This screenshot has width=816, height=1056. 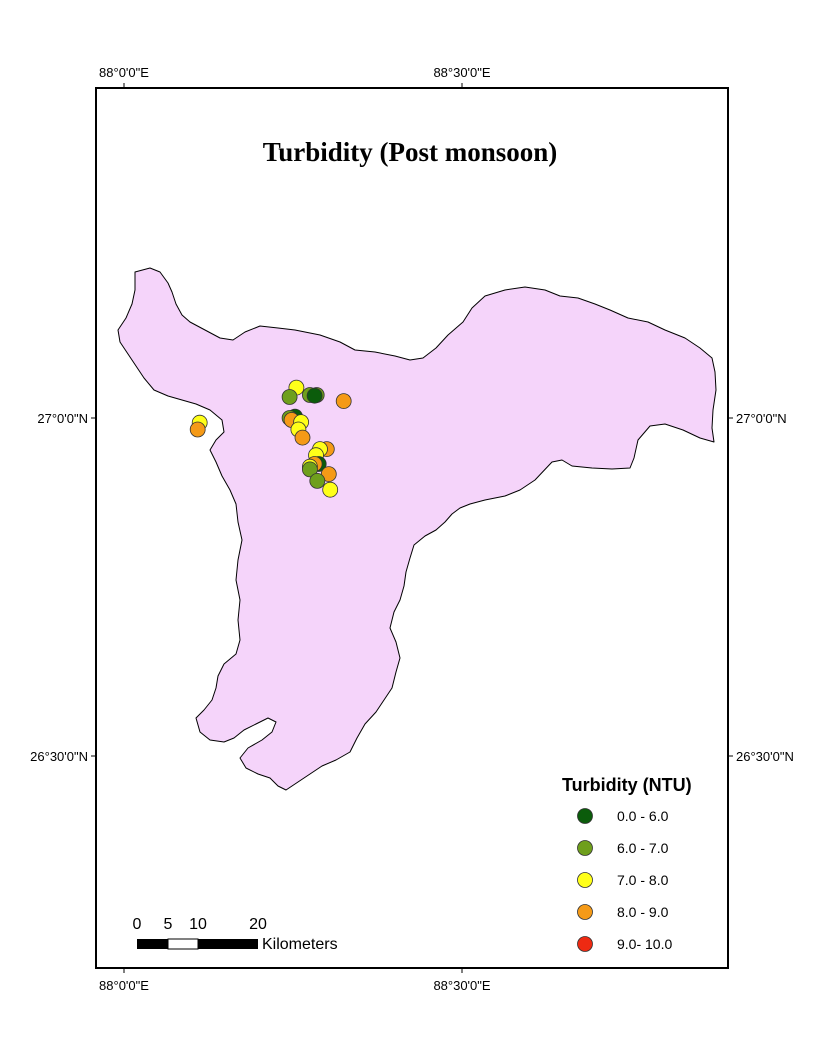 What do you see at coordinates (124, 985) in the screenshot?
I see `graticule-label-bottom-west: 88°0'0"E` at bounding box center [124, 985].